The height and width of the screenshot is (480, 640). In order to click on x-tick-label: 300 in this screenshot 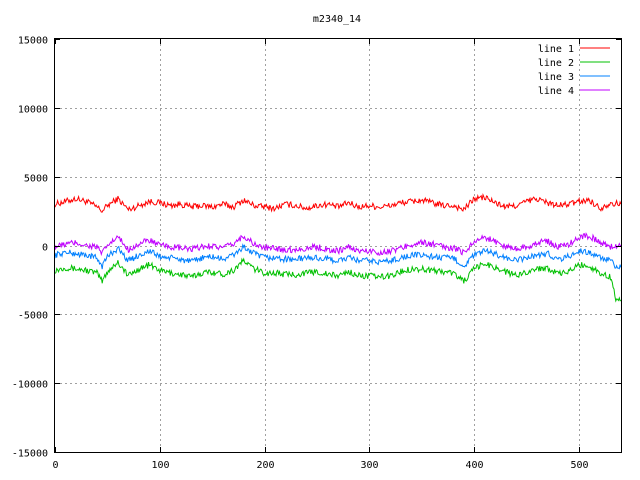, I will do `click(369, 465)`.